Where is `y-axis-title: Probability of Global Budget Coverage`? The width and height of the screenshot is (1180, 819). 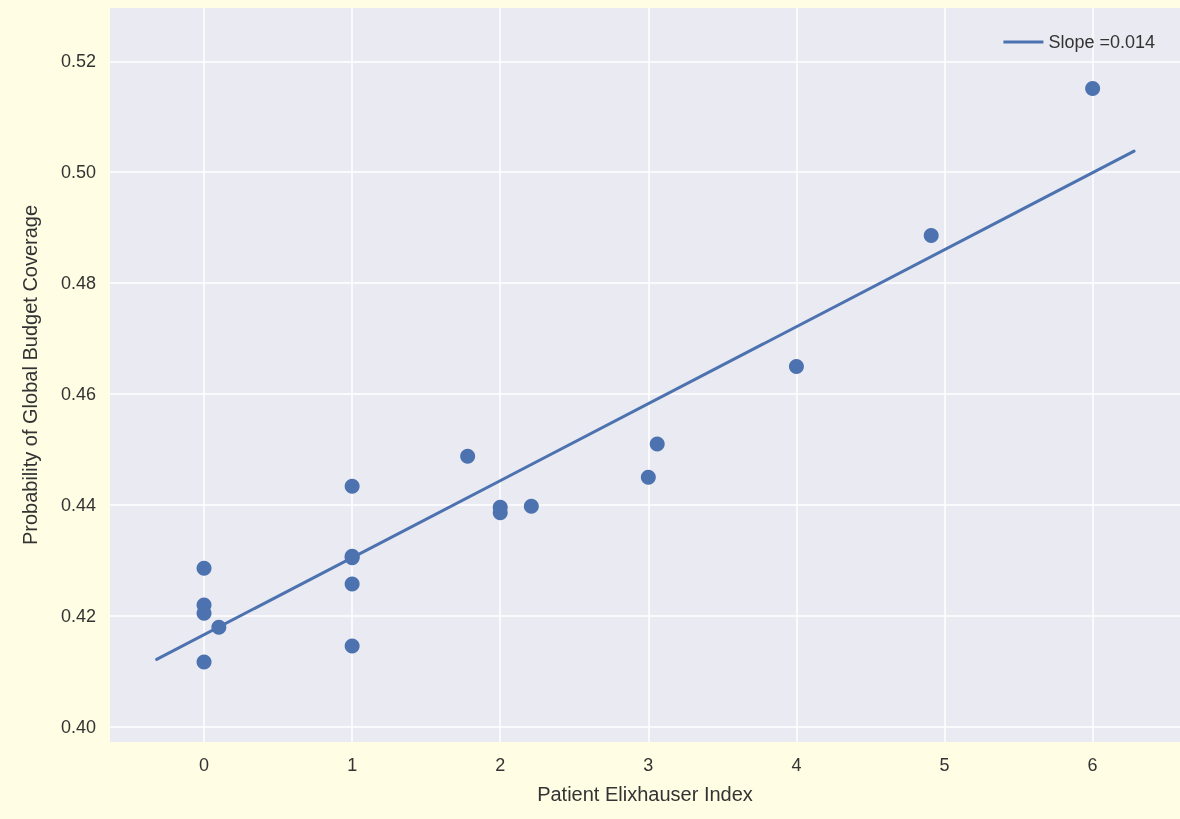 y-axis-title: Probability of Global Budget Coverage is located at coordinates (30, 375).